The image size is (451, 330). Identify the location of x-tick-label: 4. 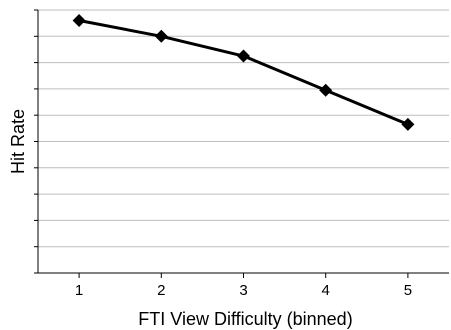
(326, 290).